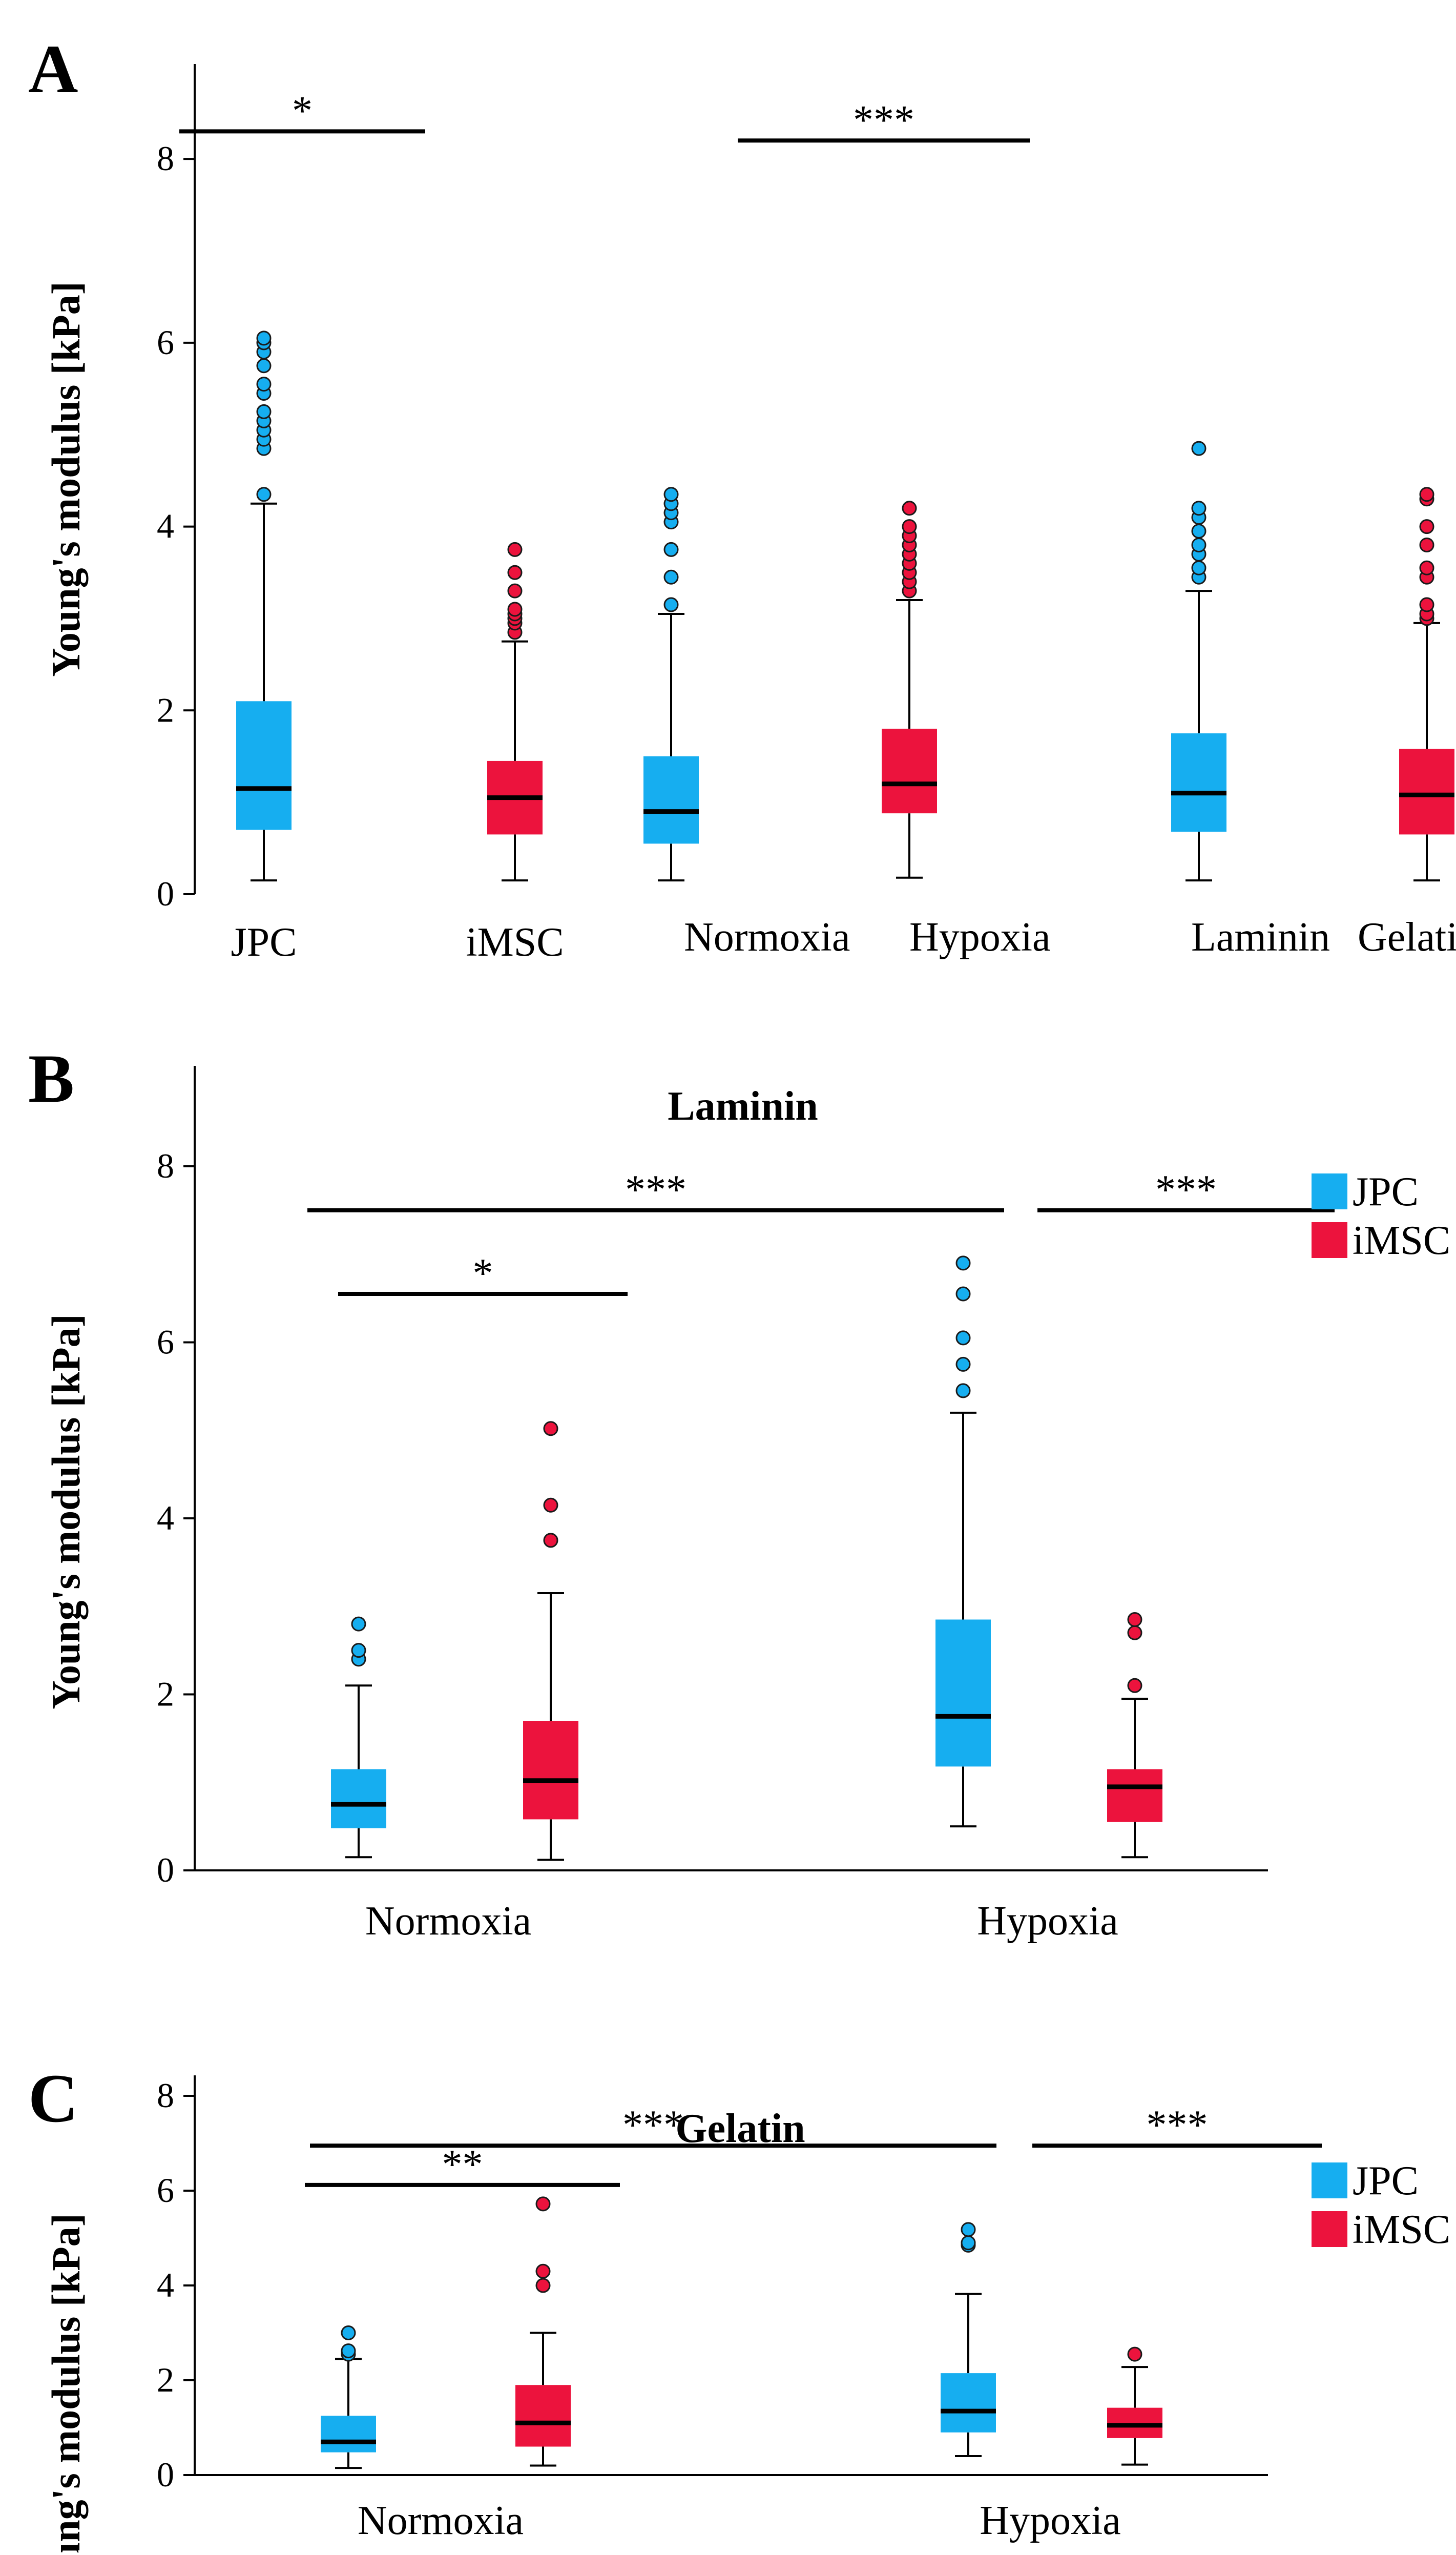 The width and height of the screenshot is (1456, 2555). What do you see at coordinates (741, 2332) in the screenshot?
I see `panel-c-boxes` at bounding box center [741, 2332].